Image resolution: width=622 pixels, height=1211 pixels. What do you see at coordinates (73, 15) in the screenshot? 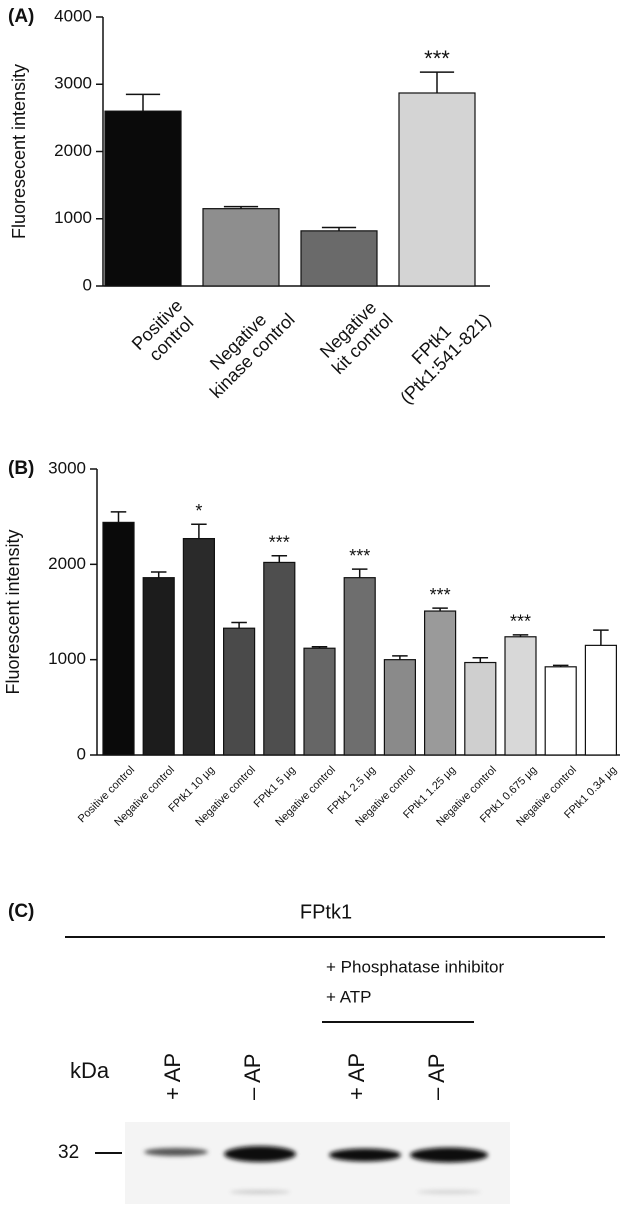
I see `y-tick-label: 4000` at bounding box center [73, 15].